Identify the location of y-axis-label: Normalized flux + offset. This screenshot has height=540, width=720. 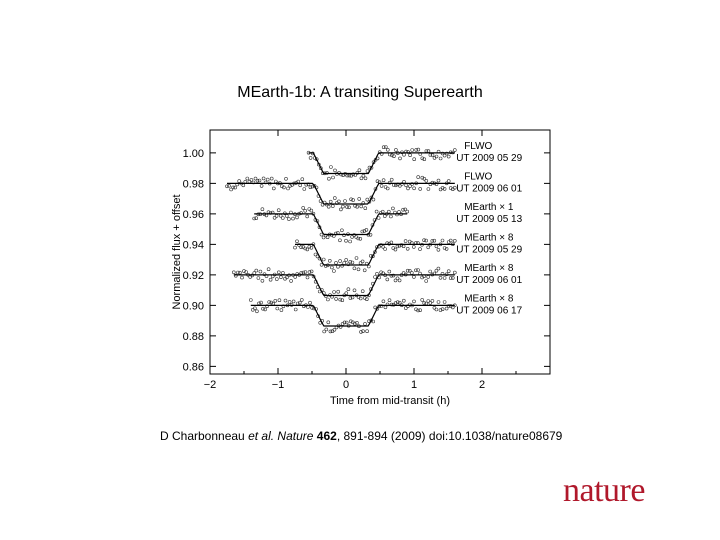
(177, 251).